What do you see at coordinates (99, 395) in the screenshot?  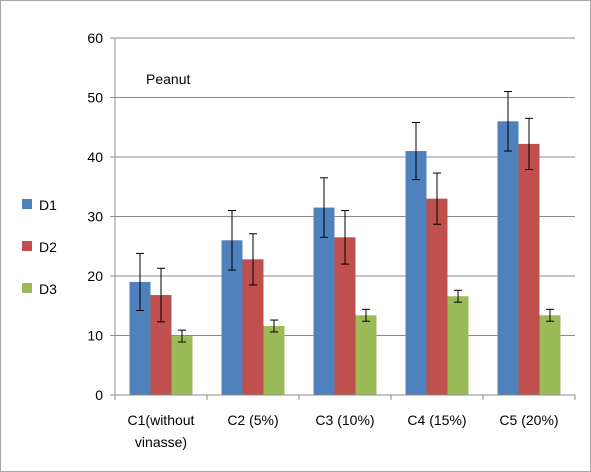 I see `y-tick-label: 0` at bounding box center [99, 395].